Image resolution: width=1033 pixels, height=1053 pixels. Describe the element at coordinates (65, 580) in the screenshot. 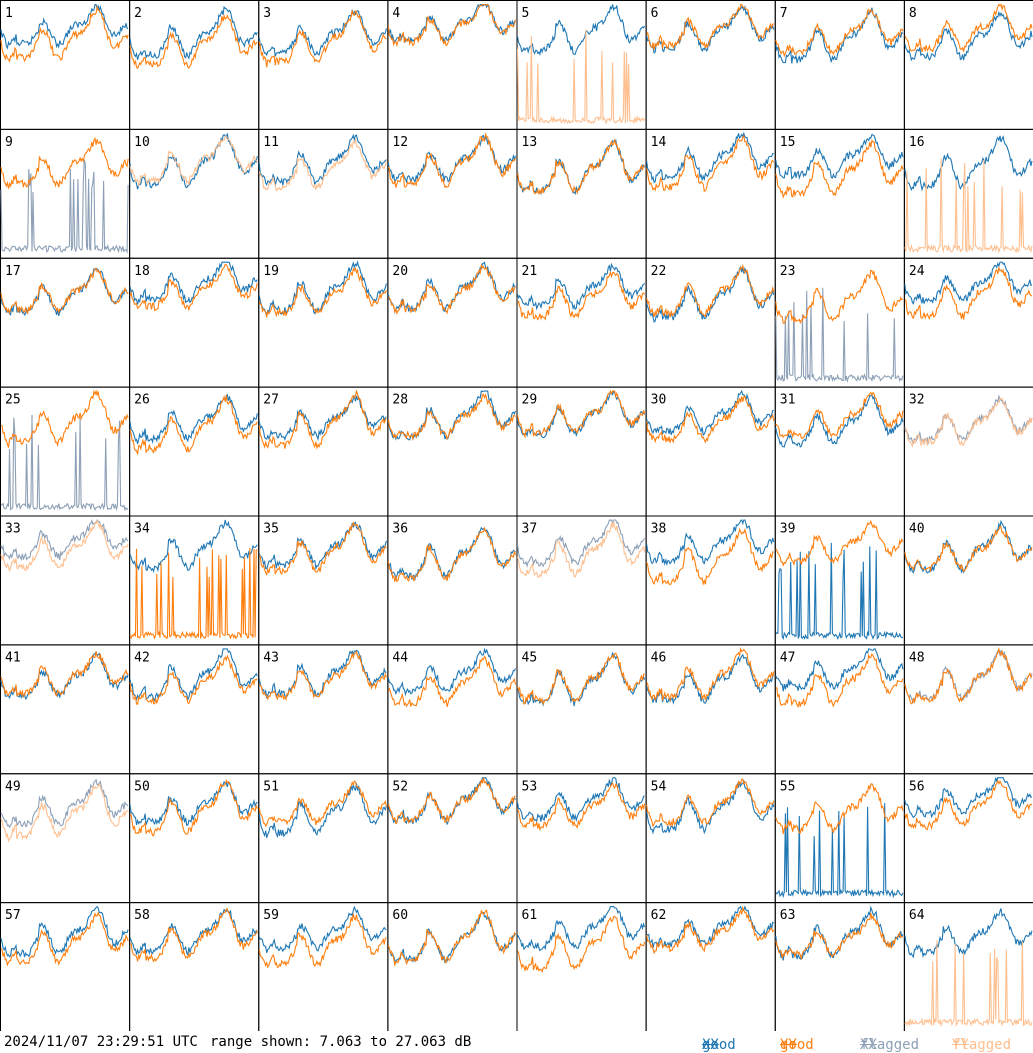

I see `panel-33: 33` at that location.